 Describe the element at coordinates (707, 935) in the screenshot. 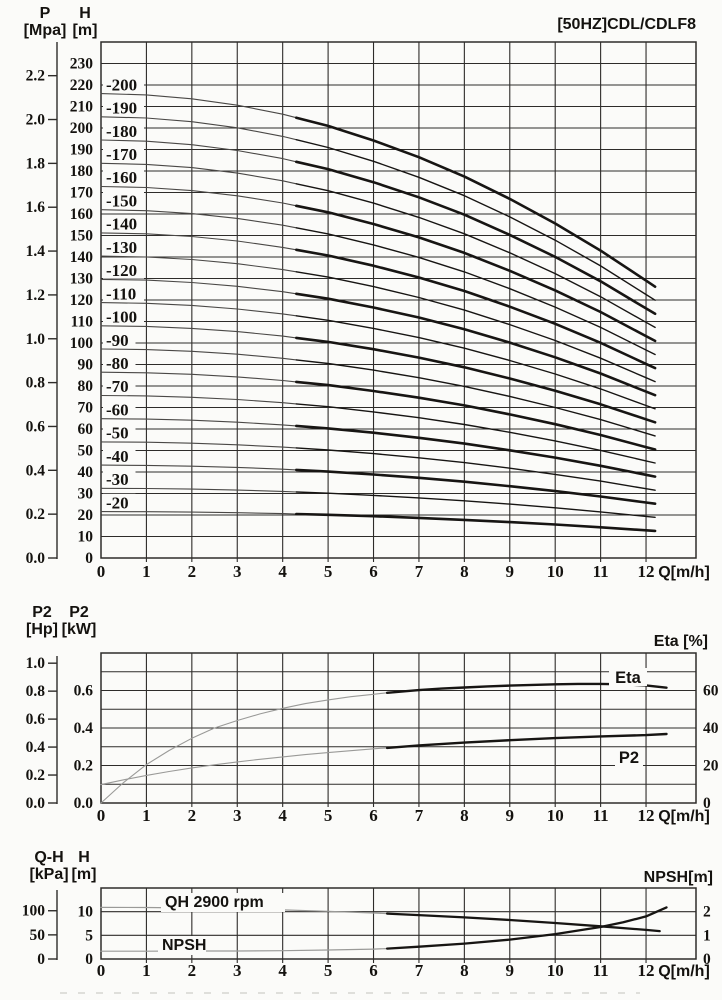

I see `npsh-tick-label: 1` at that location.